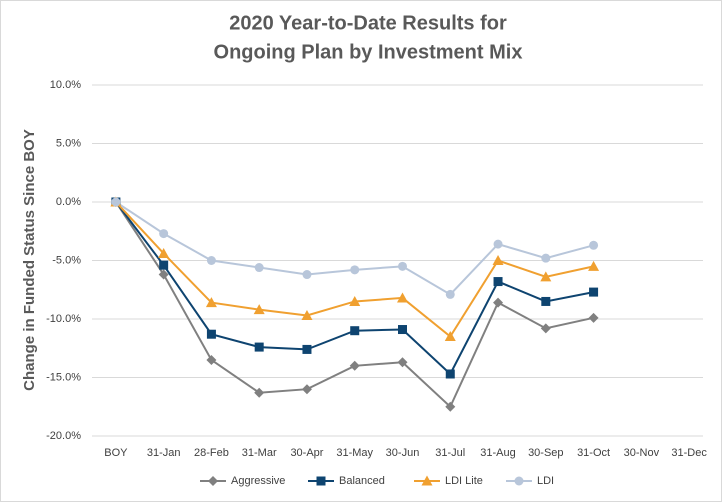 This screenshot has height=503, width=723. What do you see at coordinates (545, 453) in the screenshot?
I see `x-tick-label: 30-Sep` at bounding box center [545, 453].